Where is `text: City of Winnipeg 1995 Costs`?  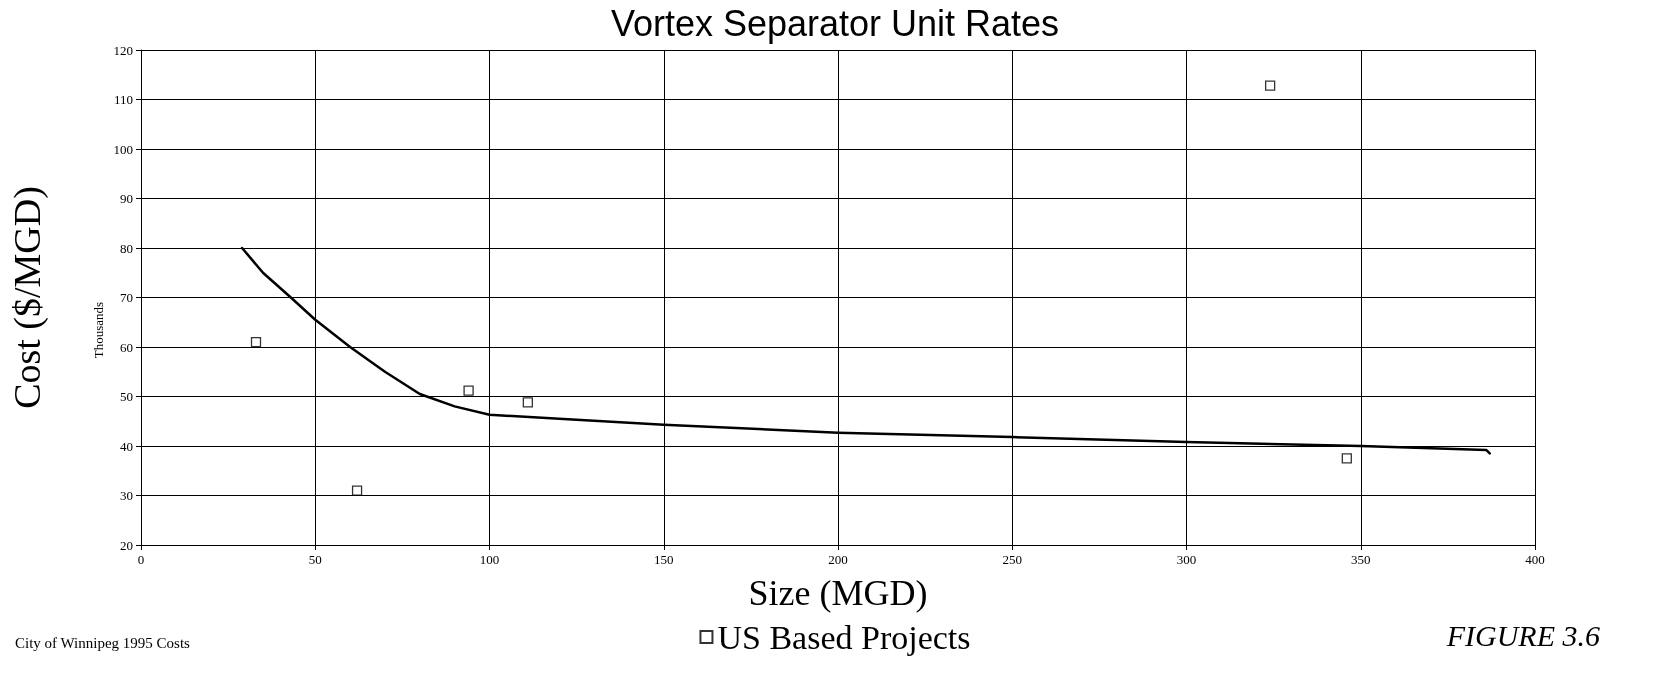
text: City of Winnipeg 1995 Costs is located at coordinates (103, 642).